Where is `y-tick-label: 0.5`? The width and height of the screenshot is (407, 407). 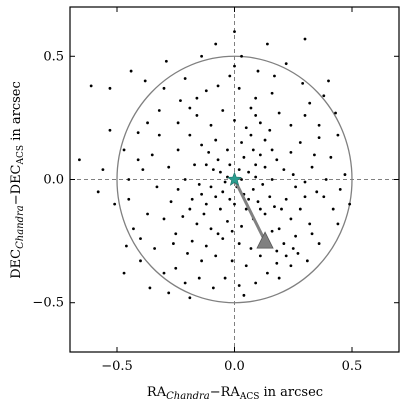 y-tick-label: 0.5 is located at coordinates (53, 56).